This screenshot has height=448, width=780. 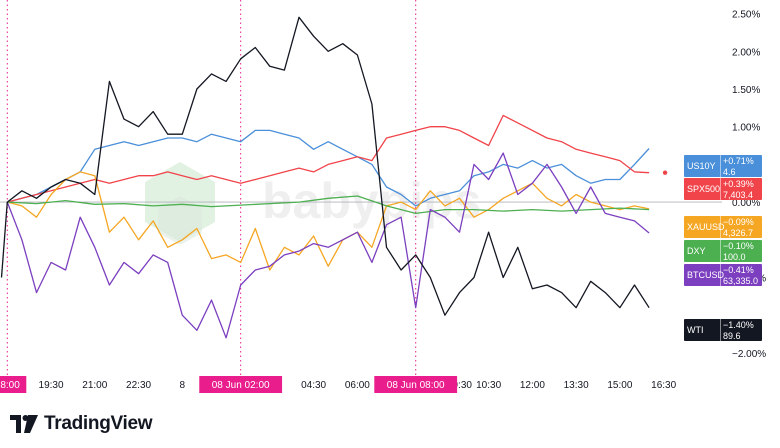 I want to click on badge-price: 4.6, so click(x=729, y=172).